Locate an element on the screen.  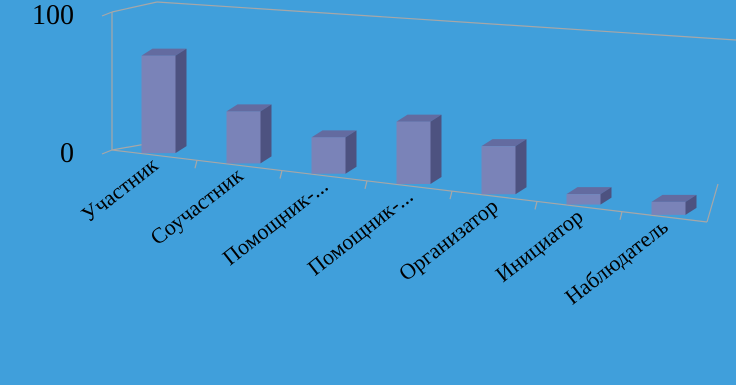
back-wall-top-edge is located at coordinates (446, 21).